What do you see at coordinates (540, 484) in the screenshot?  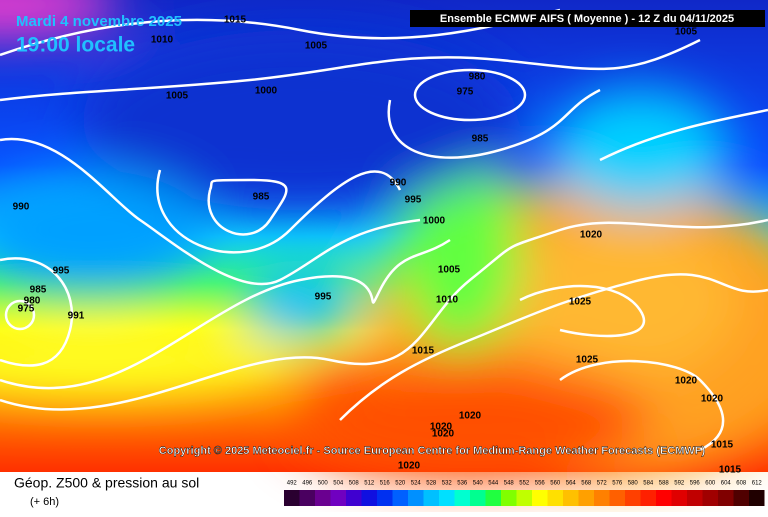 I see `scale-label: 556` at bounding box center [540, 484].